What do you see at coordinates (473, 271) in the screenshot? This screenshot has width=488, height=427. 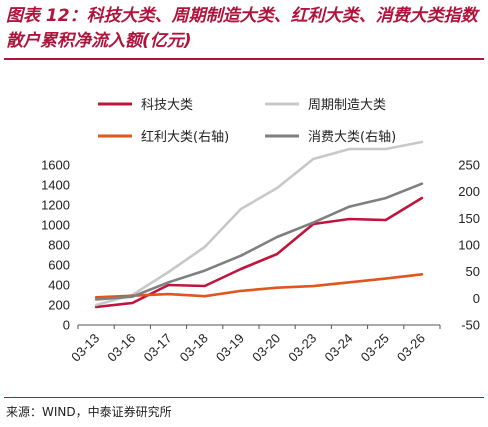 I see `y-right-tick-label: 50` at bounding box center [473, 271].